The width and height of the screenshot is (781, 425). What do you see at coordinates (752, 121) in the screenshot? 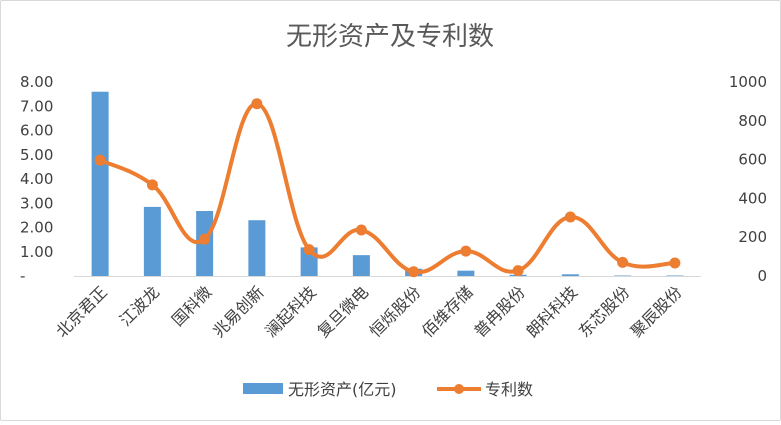
I see `right-tick-label: 800` at bounding box center [752, 121].